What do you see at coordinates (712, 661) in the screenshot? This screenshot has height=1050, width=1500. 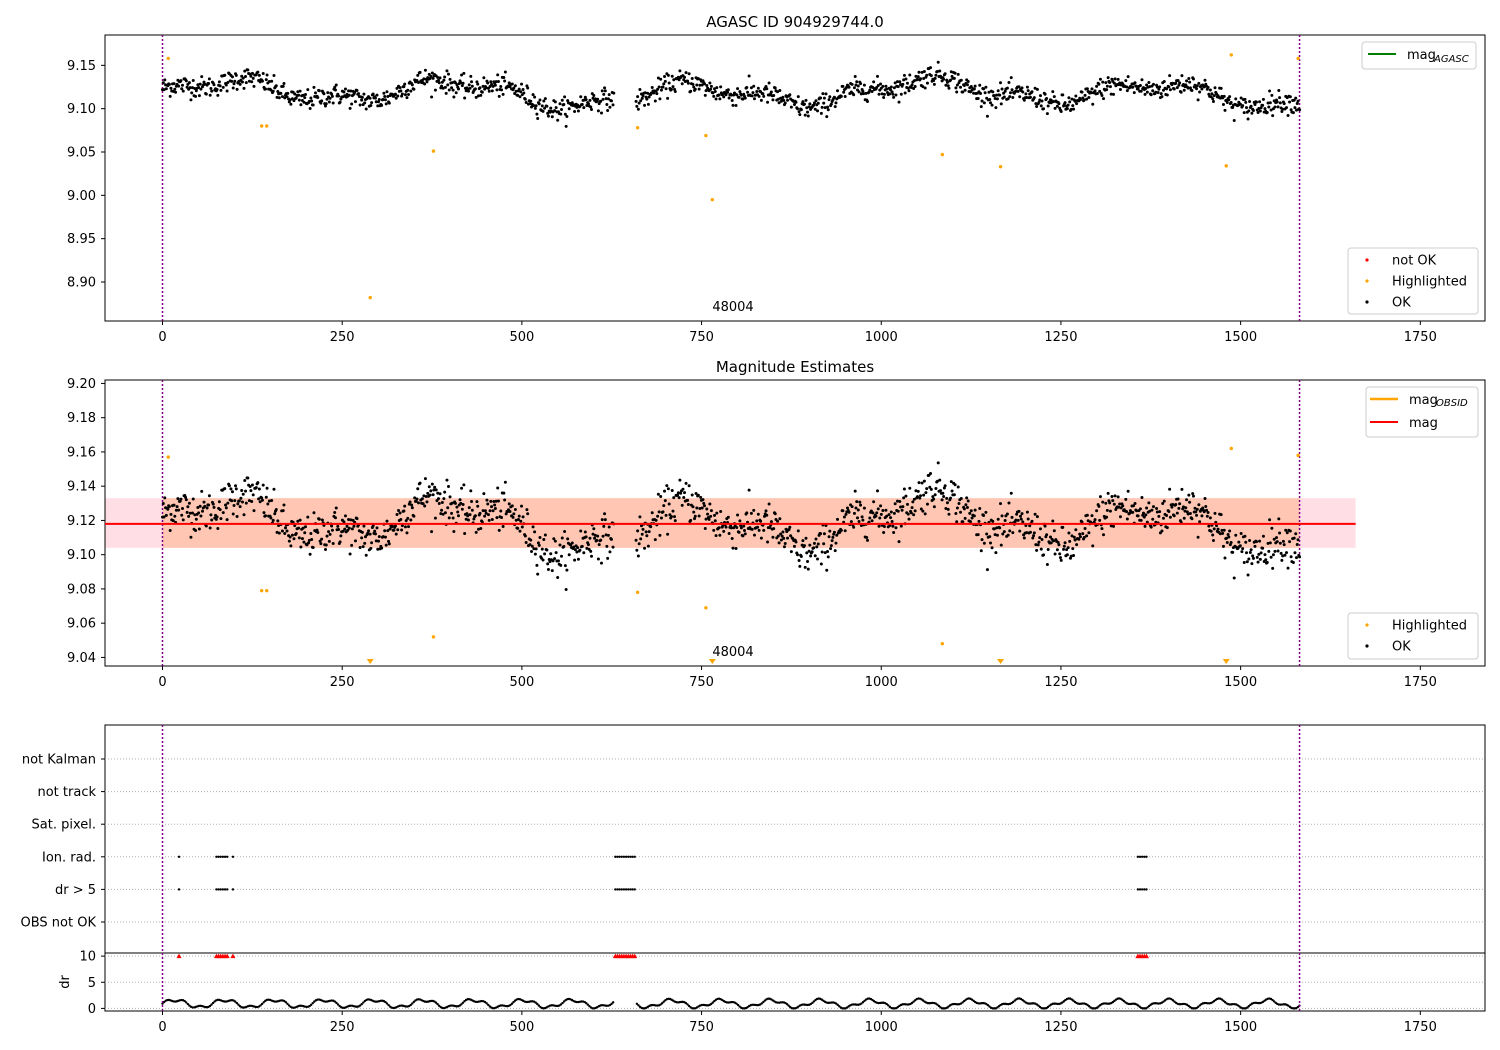 I see `out-of-range-marker` at bounding box center [712, 661].